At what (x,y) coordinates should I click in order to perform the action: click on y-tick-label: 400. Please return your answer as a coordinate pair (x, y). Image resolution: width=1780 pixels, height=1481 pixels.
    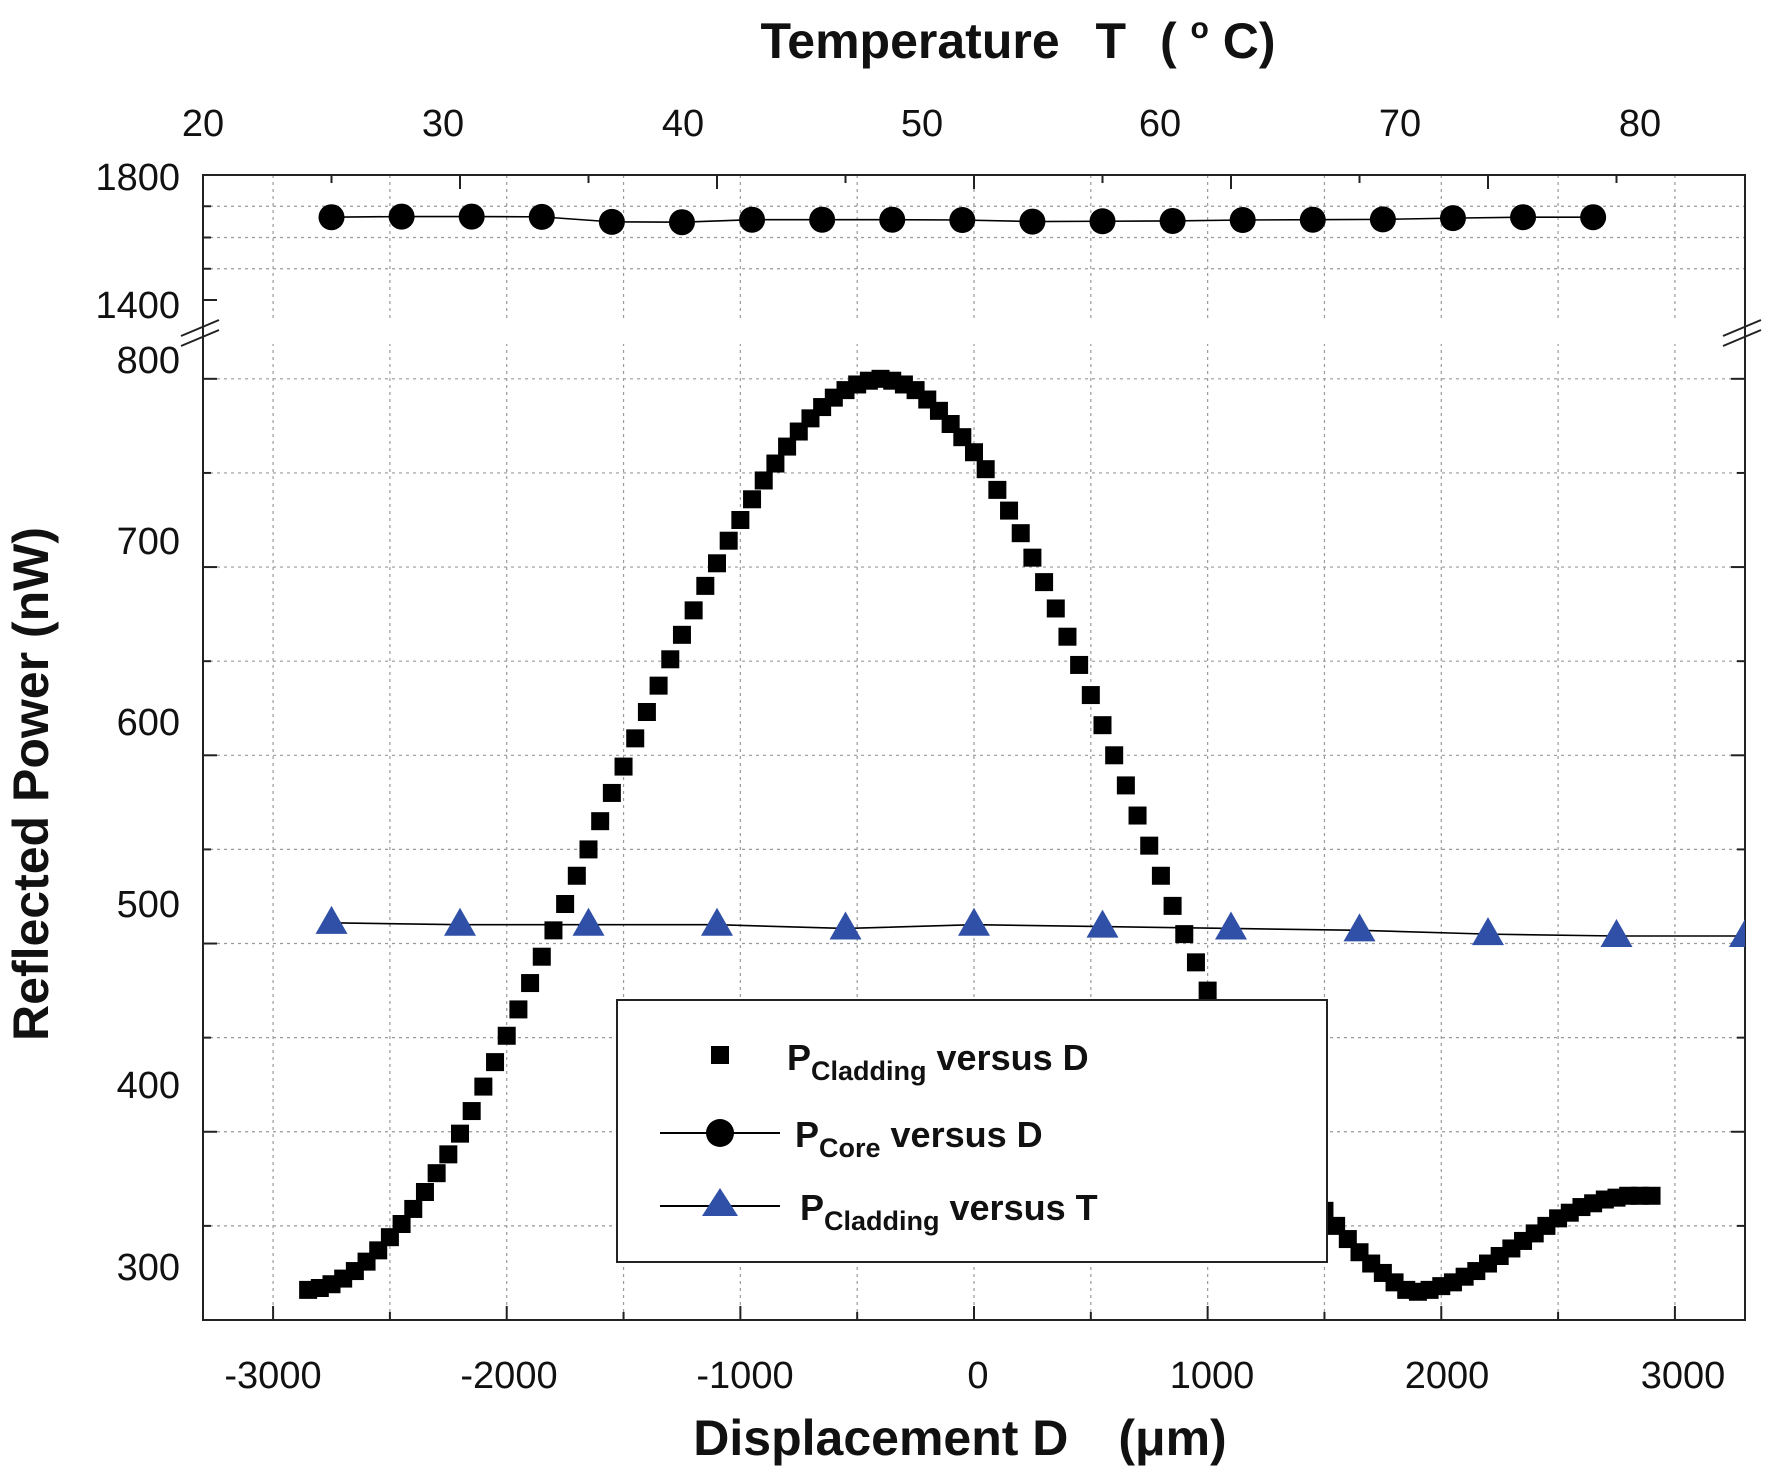
    Looking at the image, I should click on (148, 1086).